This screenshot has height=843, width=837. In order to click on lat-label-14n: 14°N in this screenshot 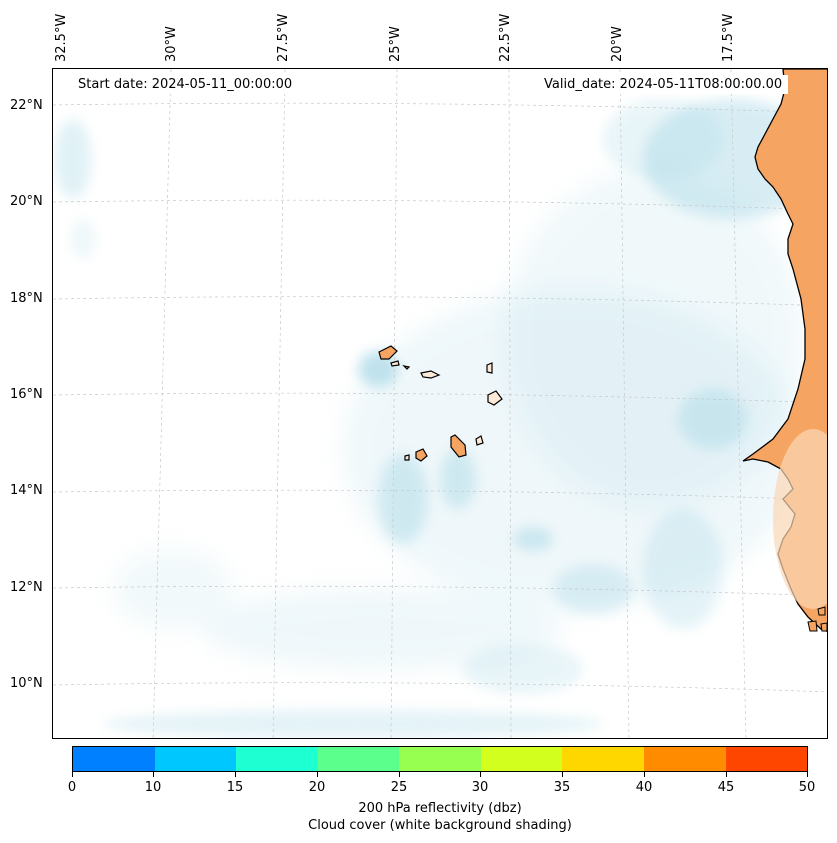, I will do `click(26, 490)`.